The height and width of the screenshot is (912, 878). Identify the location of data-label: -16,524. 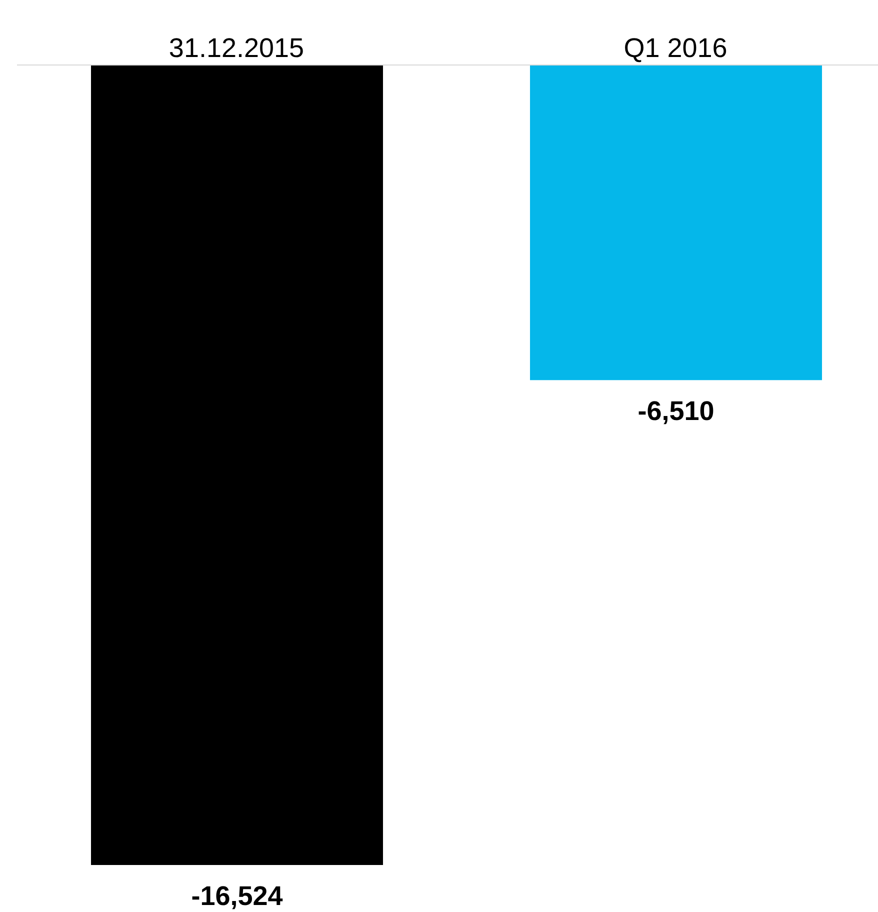
(237, 896).